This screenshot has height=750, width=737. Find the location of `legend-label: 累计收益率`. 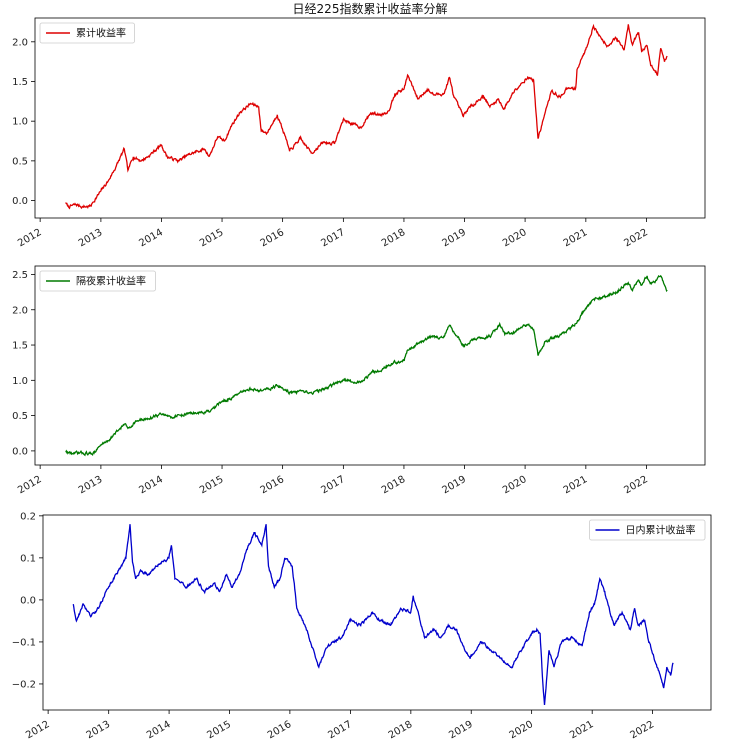

legend-label: 累计收益率 is located at coordinates (101, 33).